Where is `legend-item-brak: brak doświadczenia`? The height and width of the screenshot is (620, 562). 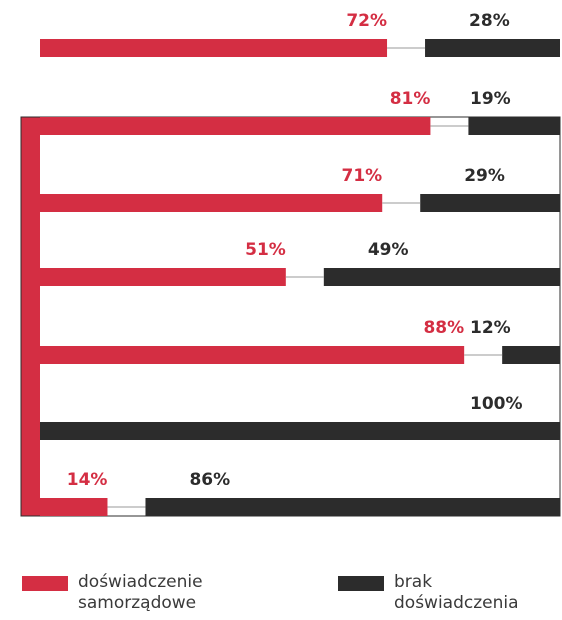 legend-item-brak: brak doświadczenia is located at coordinates (446, 593).